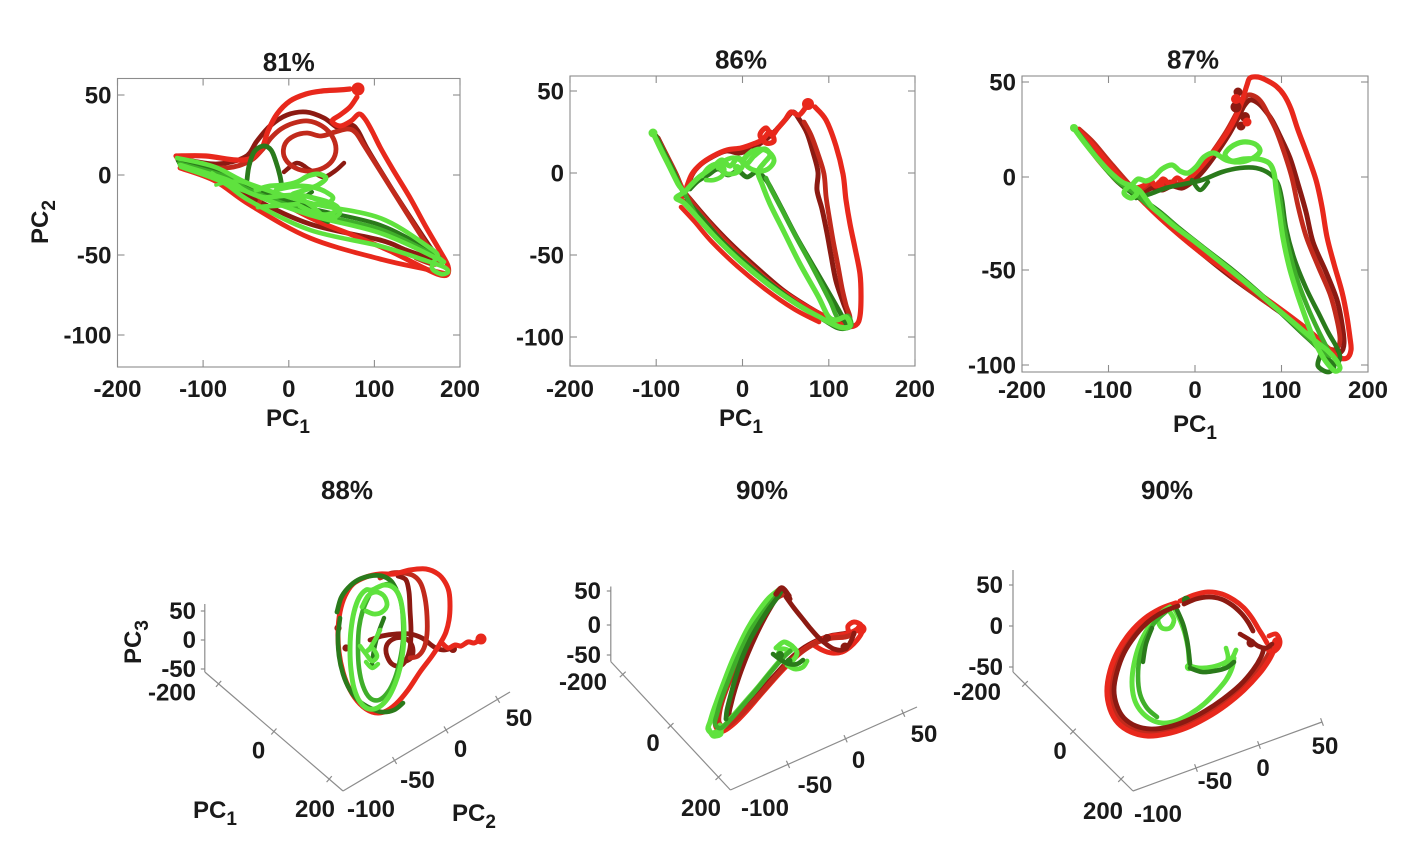  I want to click on svg-text: 88%, so click(347, 490).